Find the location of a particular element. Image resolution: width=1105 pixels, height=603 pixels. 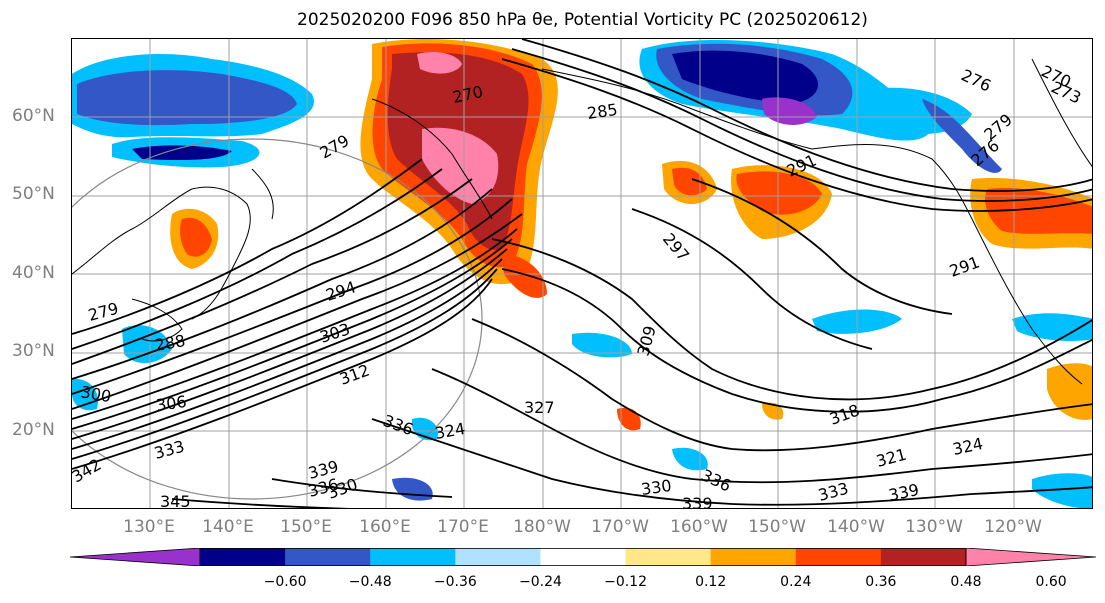

contour-label: 321 is located at coordinates (891, 458).